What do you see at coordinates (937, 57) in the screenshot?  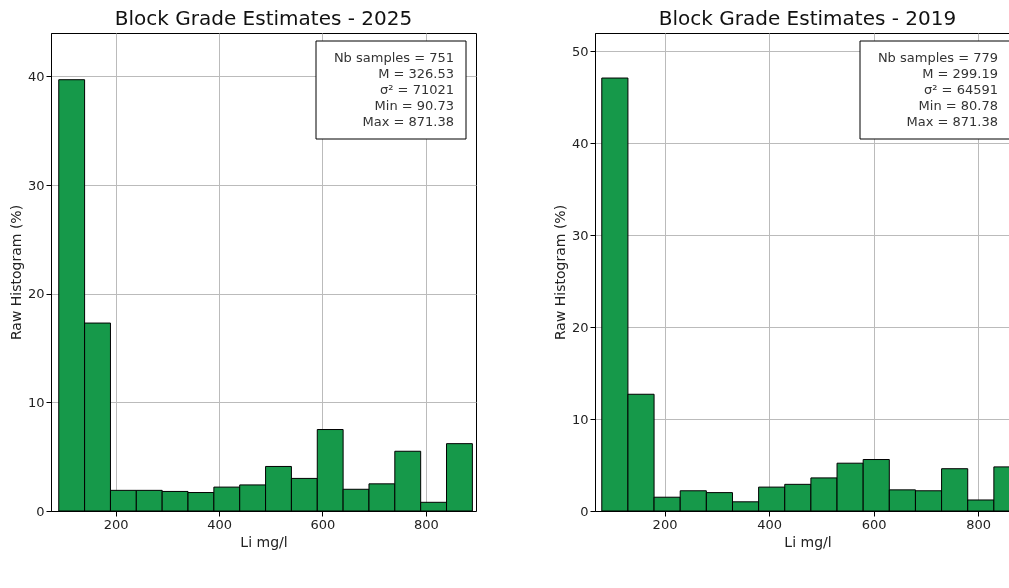 I see `annotation: Nb samples = 779` at bounding box center [937, 57].